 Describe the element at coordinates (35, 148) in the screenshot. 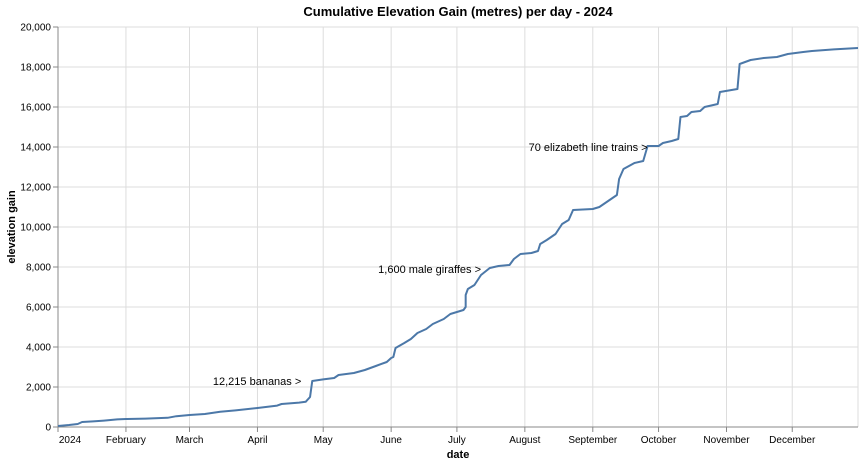

I see `y-tick-label: 14,000` at that location.